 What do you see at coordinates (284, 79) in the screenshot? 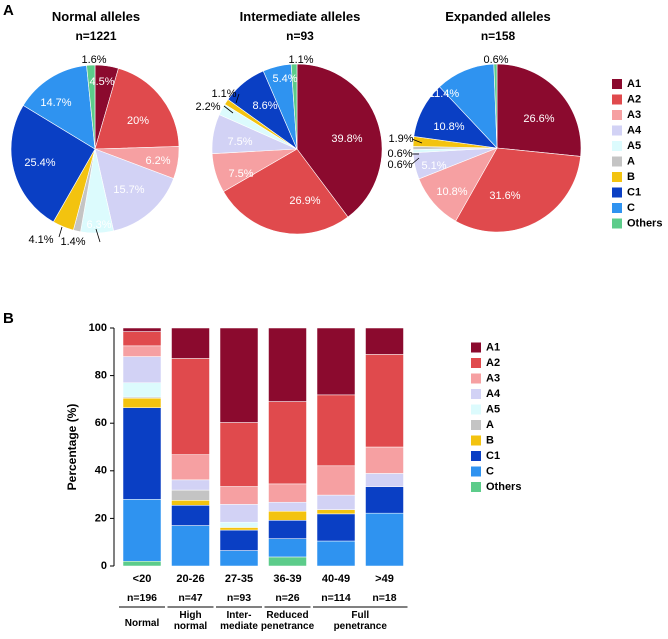
I see `pie-intermediate-label-c: 5.4%` at bounding box center [284, 79].